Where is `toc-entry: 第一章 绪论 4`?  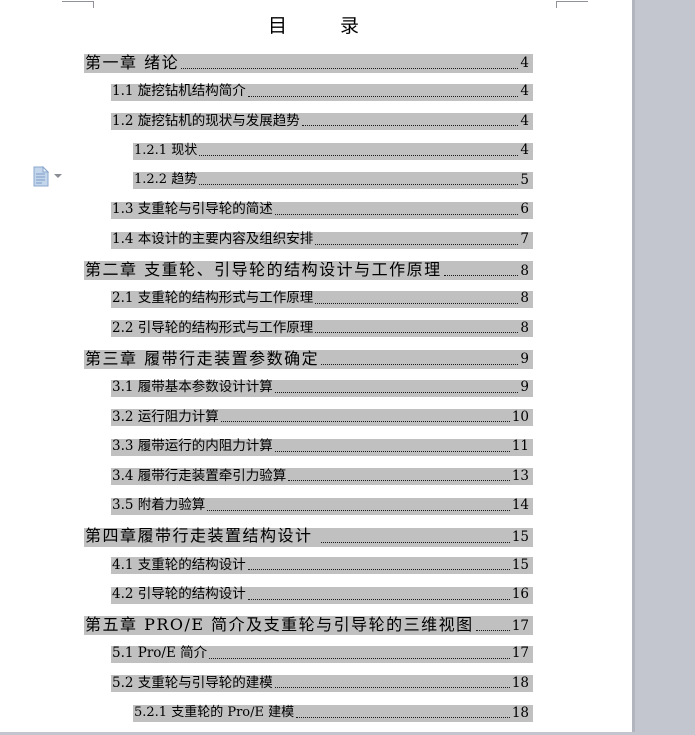
toc-entry: 第一章 绪论 4 is located at coordinates (308, 62).